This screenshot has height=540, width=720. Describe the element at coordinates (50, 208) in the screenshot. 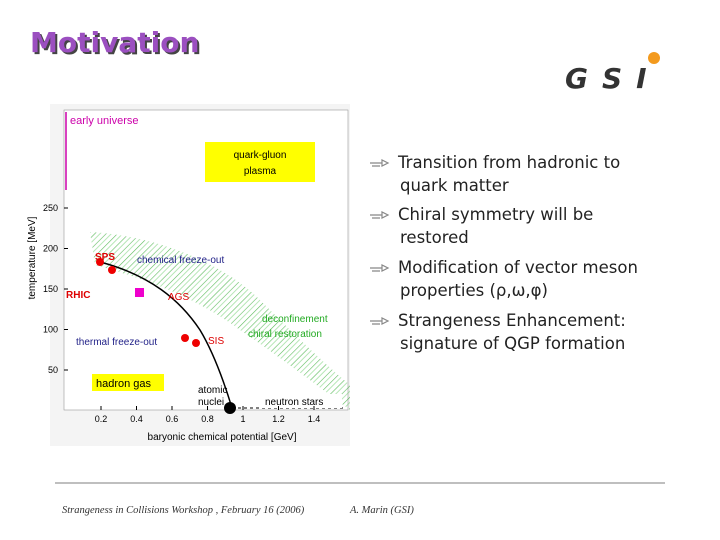

I see `y-tick-label: 250` at that location.